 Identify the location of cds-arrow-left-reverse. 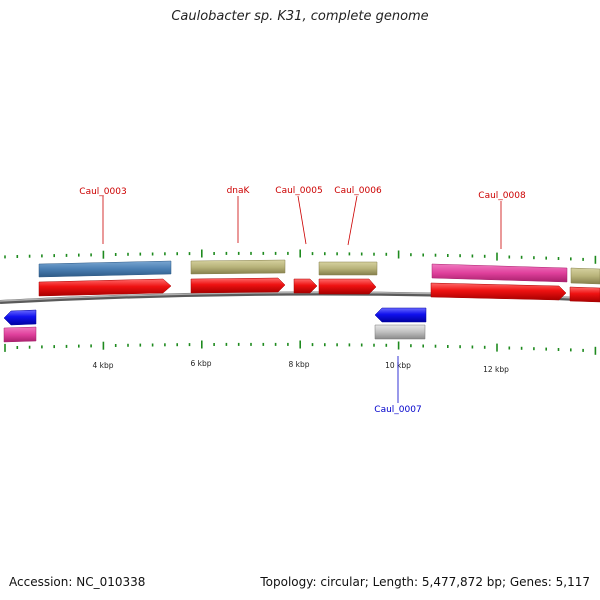
(20, 317).